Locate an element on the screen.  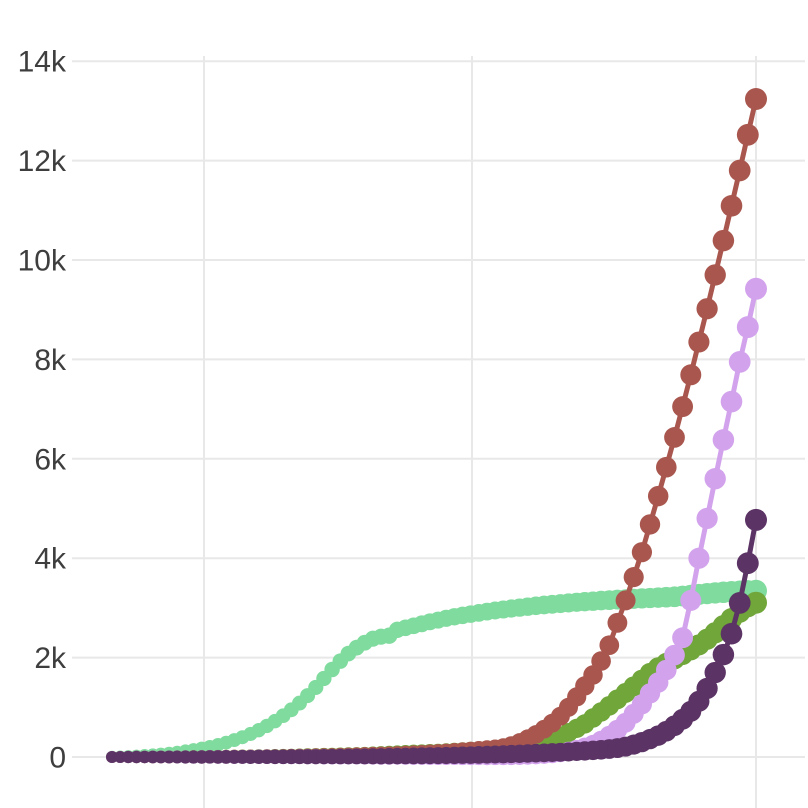
y-tick-label: 0 is located at coordinates (57, 758).